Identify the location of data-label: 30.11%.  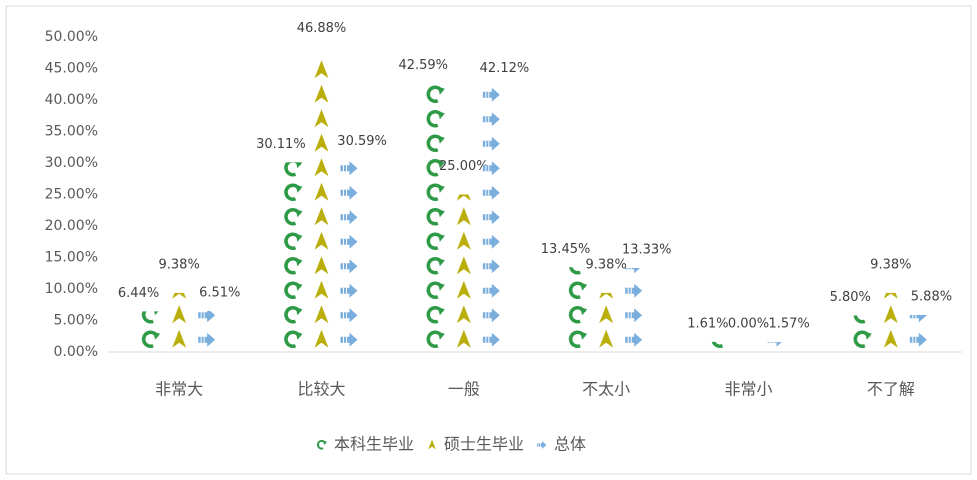
(281, 144).